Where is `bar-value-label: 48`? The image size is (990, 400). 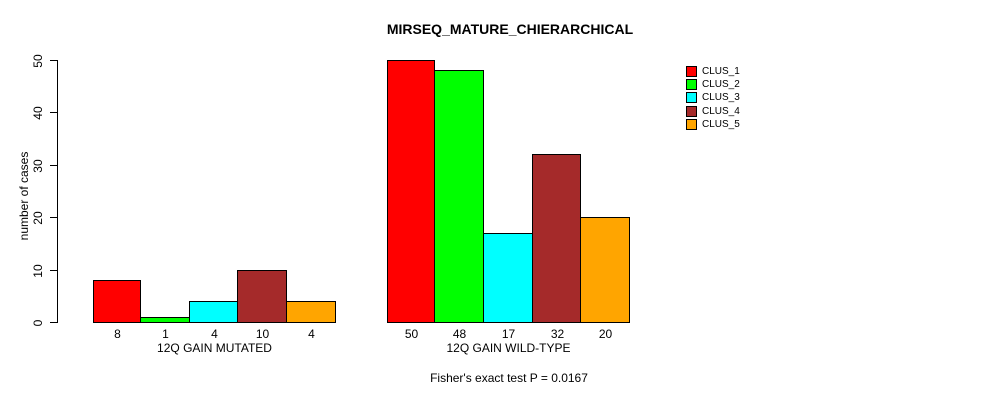 bar-value-label: 48 is located at coordinates (459, 334).